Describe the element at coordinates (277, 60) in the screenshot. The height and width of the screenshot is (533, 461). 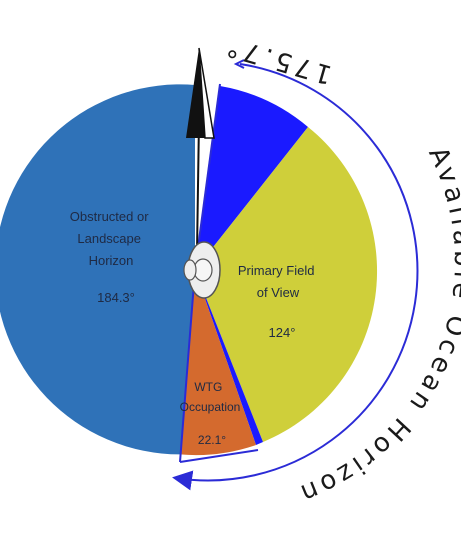
I see `available-ocean-value: 175.7°` at that location.